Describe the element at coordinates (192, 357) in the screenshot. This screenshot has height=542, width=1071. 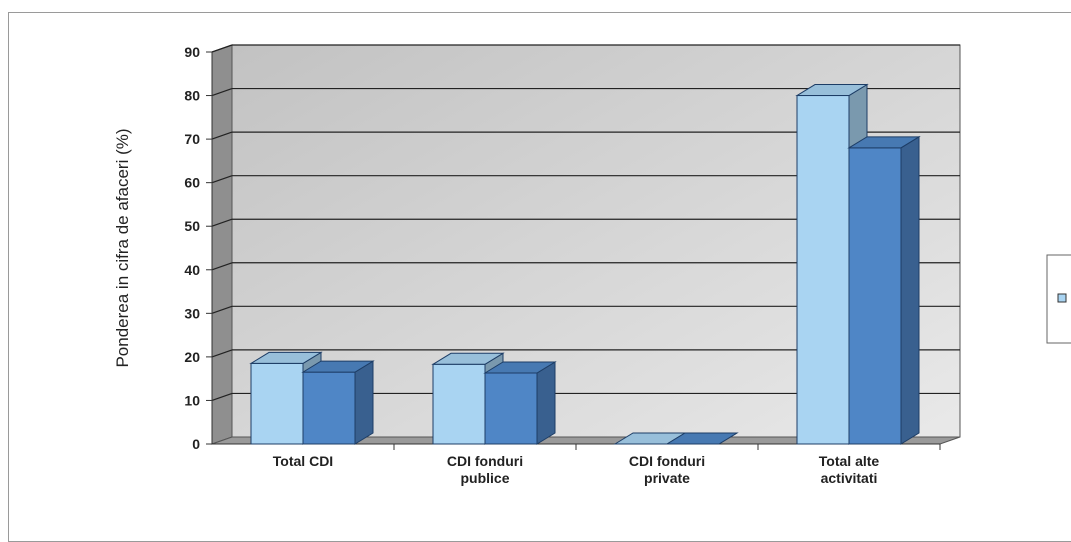
I see `y-tick-label: 20` at that location.